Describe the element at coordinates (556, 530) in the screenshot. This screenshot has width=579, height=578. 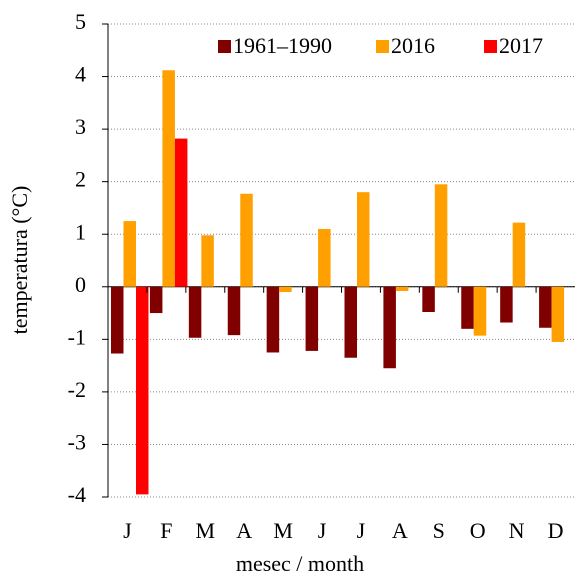
I see `x-tick-label: D` at that location.